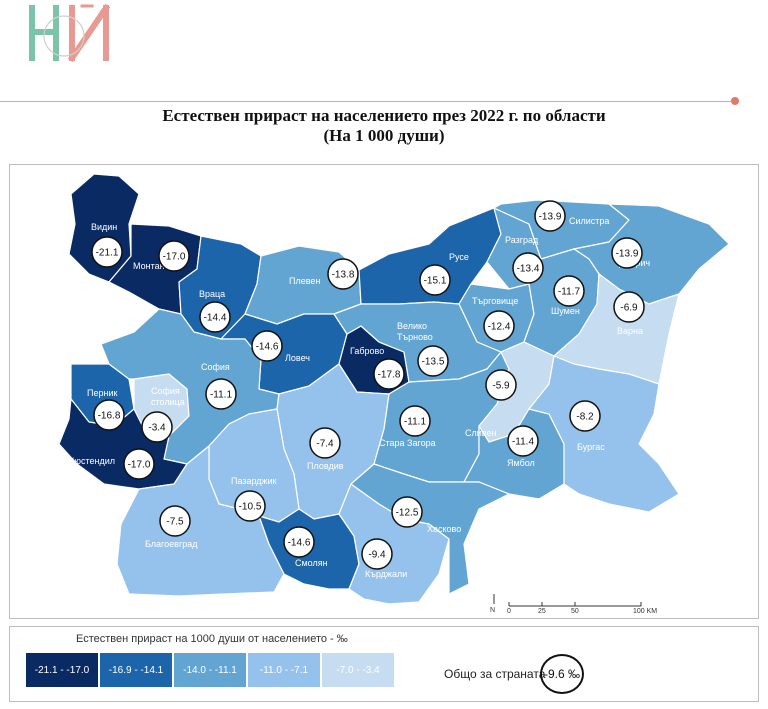 Image resolution: width=768 pixels, height=709 pixels. I want to click on region-12-value-circle, so click(389, 374).